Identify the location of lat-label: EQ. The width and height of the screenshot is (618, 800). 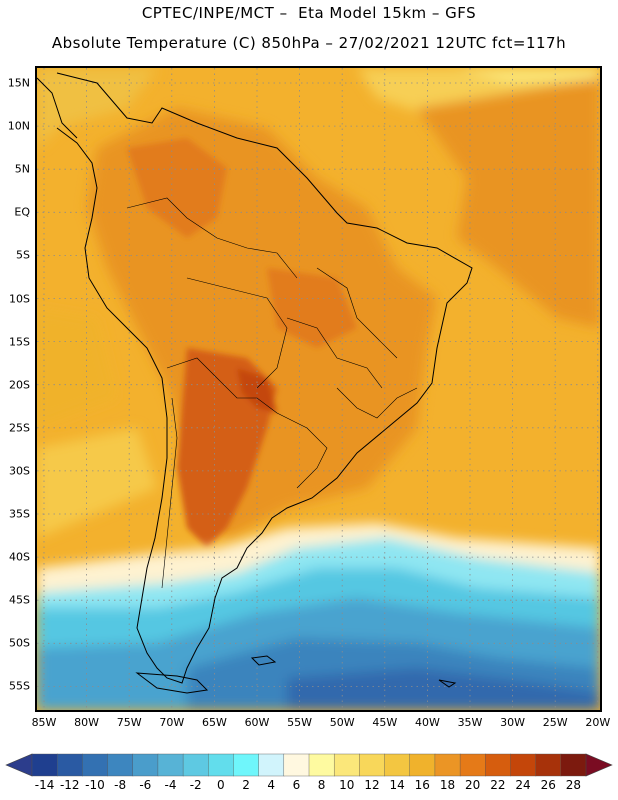
(22, 212).